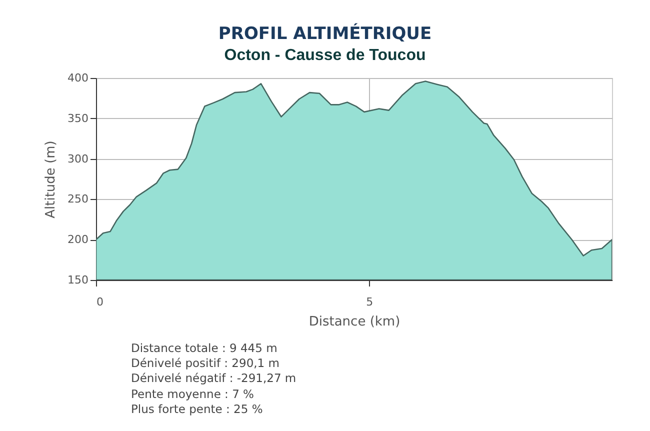  I want to click on x-axis-title: Distance (km), so click(354, 322).